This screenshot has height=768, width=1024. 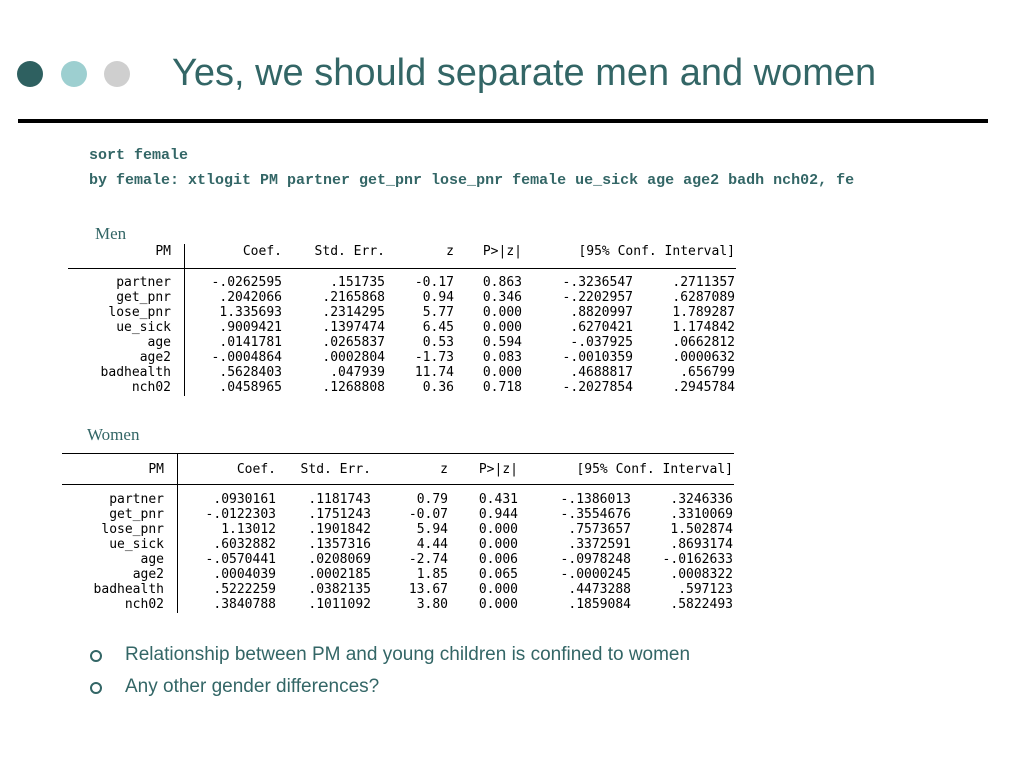 I want to click on table-cell: .7573657, so click(x=599, y=529).